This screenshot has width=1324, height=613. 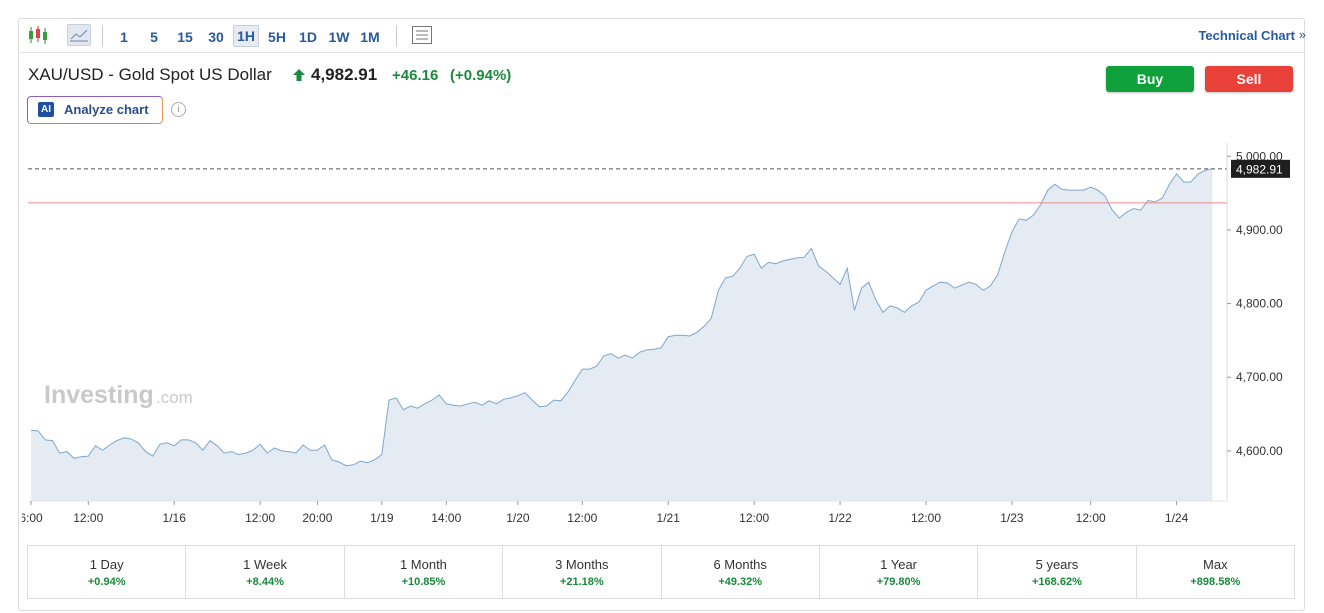 I want to click on x-tick-label: 1/19, so click(x=382, y=518).